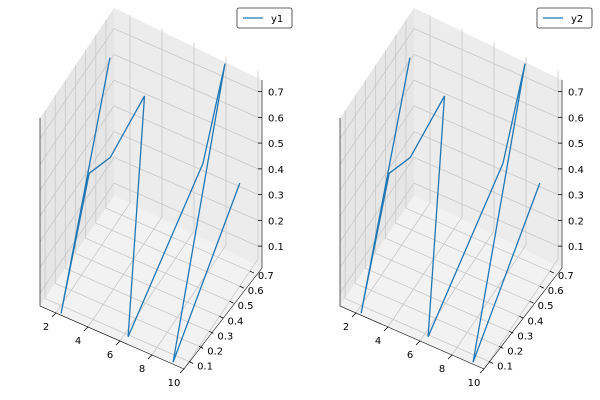 This screenshot has height=400, width=600. I want to click on z-tick-label: 0.3, so click(276, 196).